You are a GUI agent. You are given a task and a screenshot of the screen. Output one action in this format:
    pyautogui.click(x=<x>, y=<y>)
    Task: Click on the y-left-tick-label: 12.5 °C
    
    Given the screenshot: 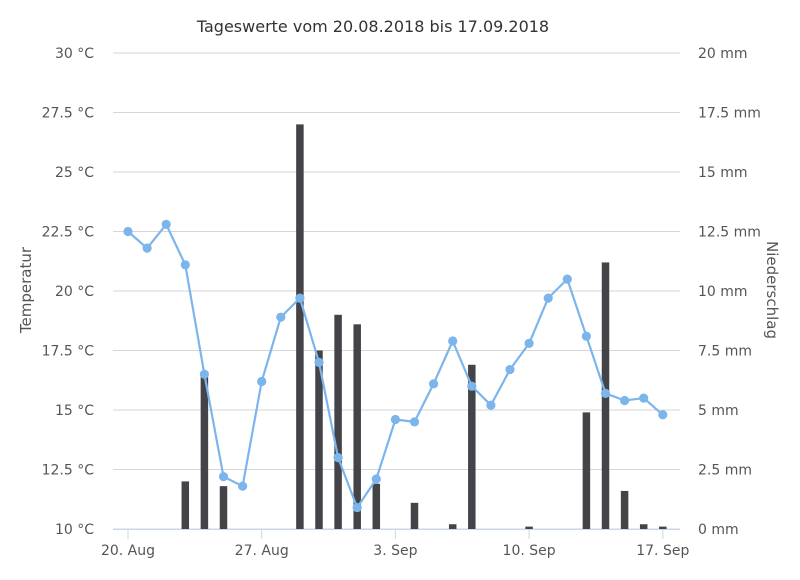 What is the action you would take?
    pyautogui.click(x=68, y=471)
    